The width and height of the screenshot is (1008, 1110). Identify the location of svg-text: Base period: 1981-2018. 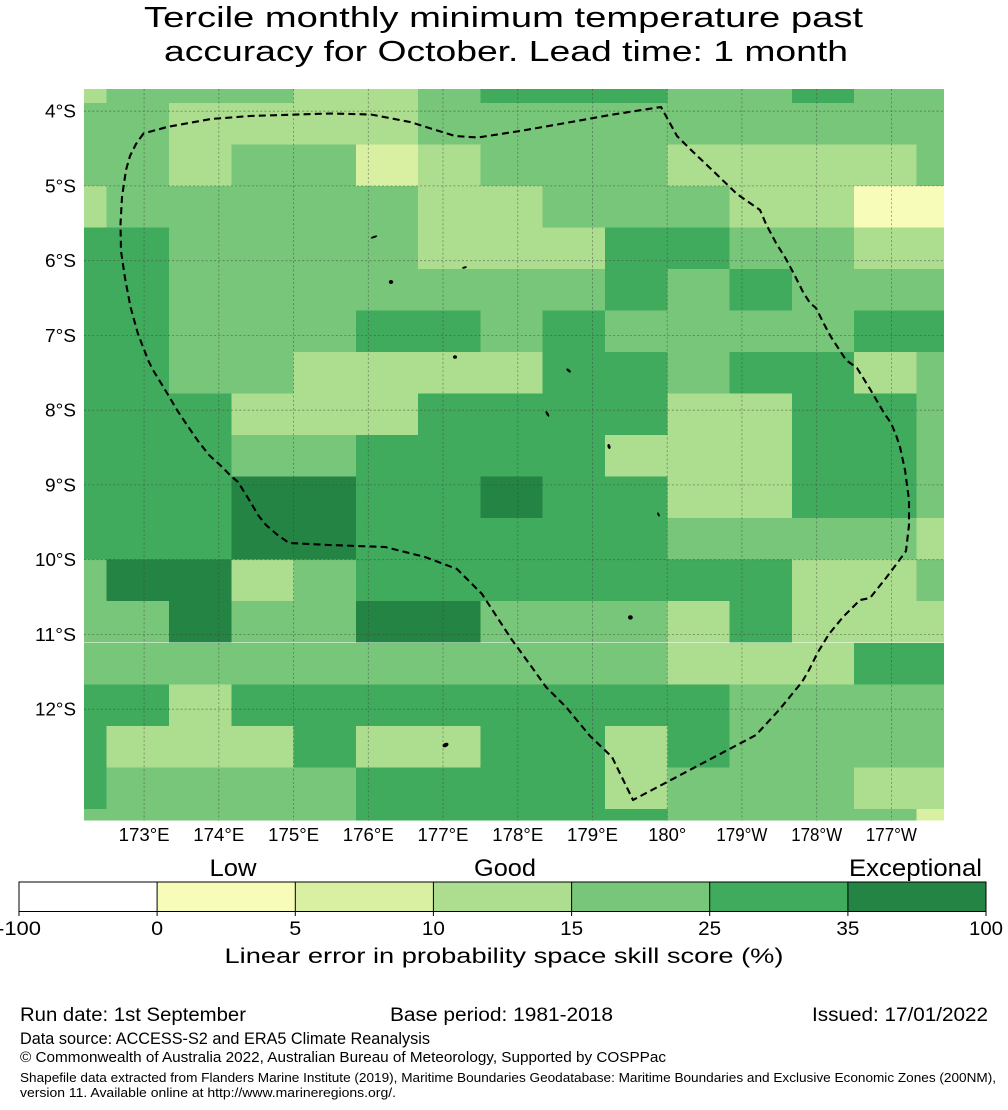
(501, 1015).